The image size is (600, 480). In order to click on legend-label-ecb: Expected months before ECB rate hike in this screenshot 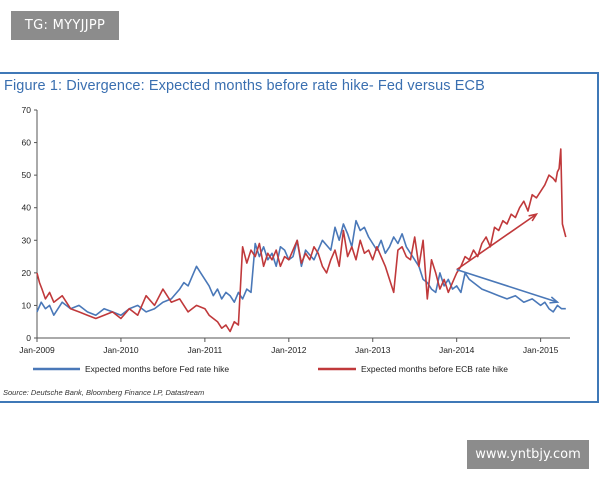, I will do `click(434, 369)`.